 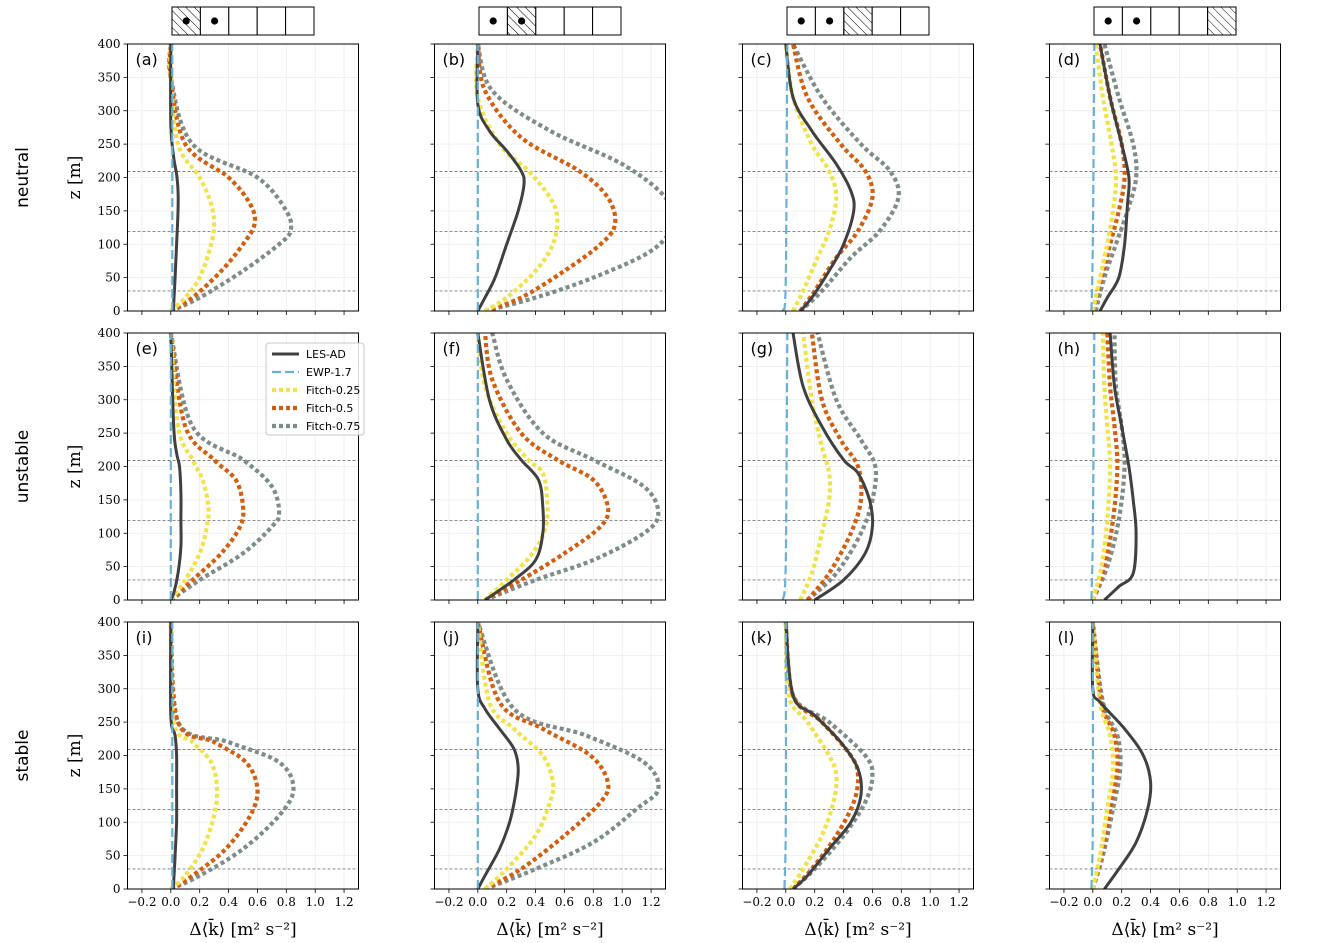 What do you see at coordinates (329, 372) in the screenshot?
I see `legend-label: EWP-1.7` at bounding box center [329, 372].